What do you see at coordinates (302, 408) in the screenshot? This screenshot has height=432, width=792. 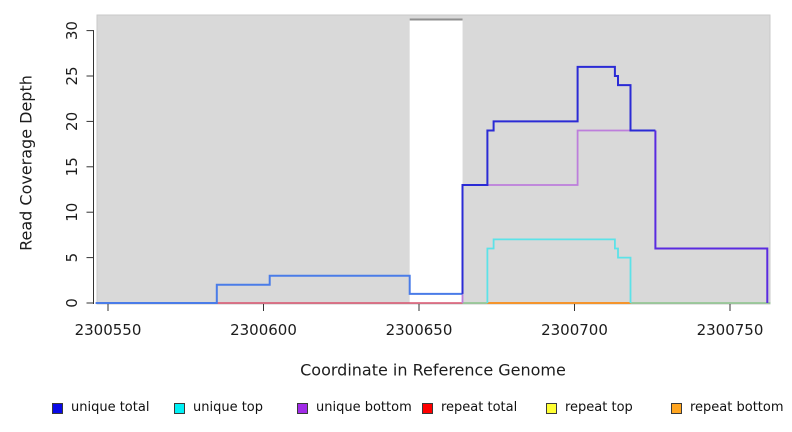 I see `unique-bottom-swatch-icon` at bounding box center [302, 408].